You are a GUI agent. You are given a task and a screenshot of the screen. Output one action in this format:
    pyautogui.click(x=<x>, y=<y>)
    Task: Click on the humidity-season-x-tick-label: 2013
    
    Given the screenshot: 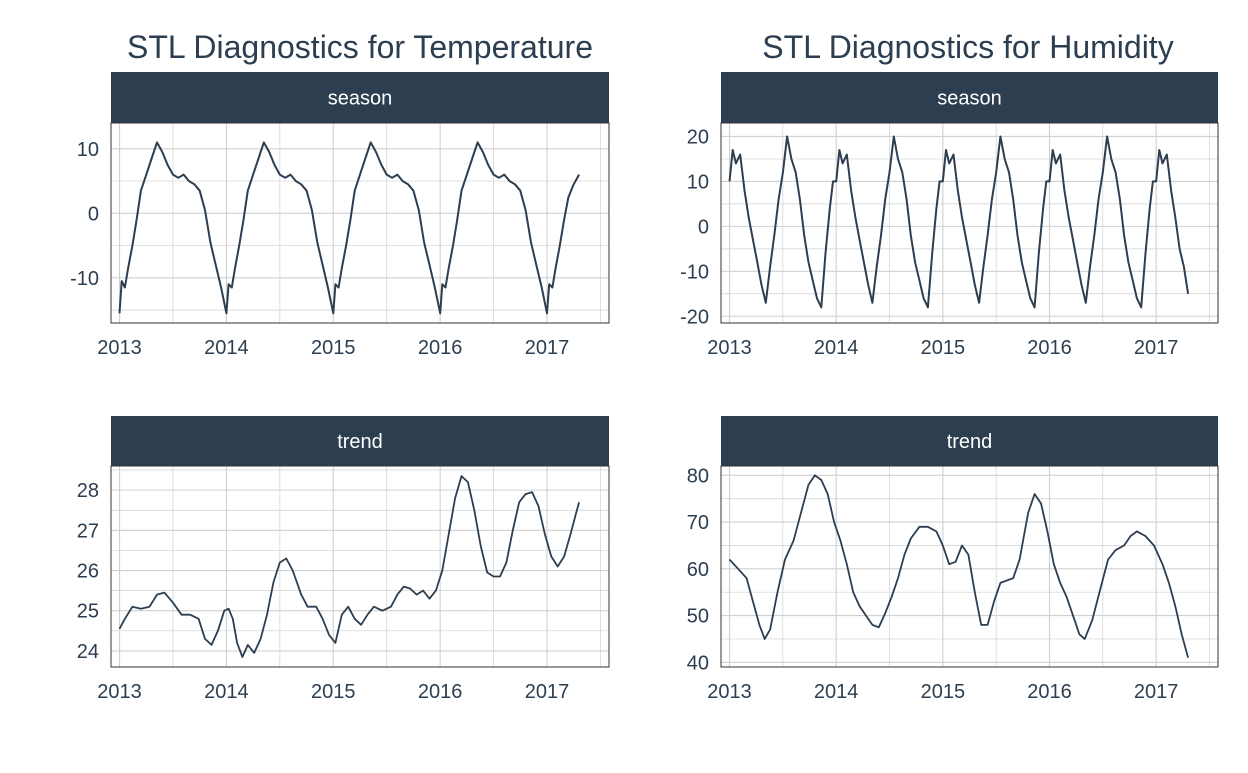 What is the action you would take?
    pyautogui.click(x=729, y=348)
    